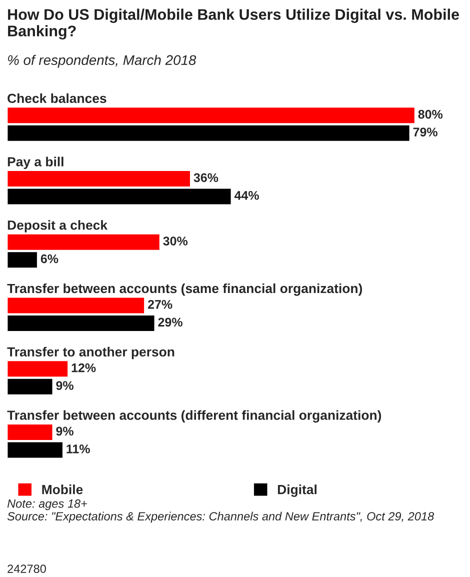 This screenshot has width=470, height=577. Describe the element at coordinates (78, 449) in the screenshot. I see `data-label: 11%` at that location.